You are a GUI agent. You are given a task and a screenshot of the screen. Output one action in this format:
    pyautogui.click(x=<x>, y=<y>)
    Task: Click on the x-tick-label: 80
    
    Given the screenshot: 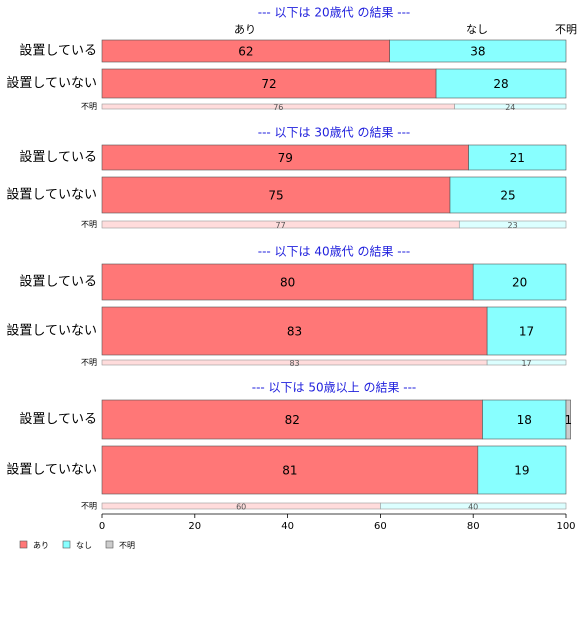 What is the action you would take?
    pyautogui.click(x=473, y=526)
    